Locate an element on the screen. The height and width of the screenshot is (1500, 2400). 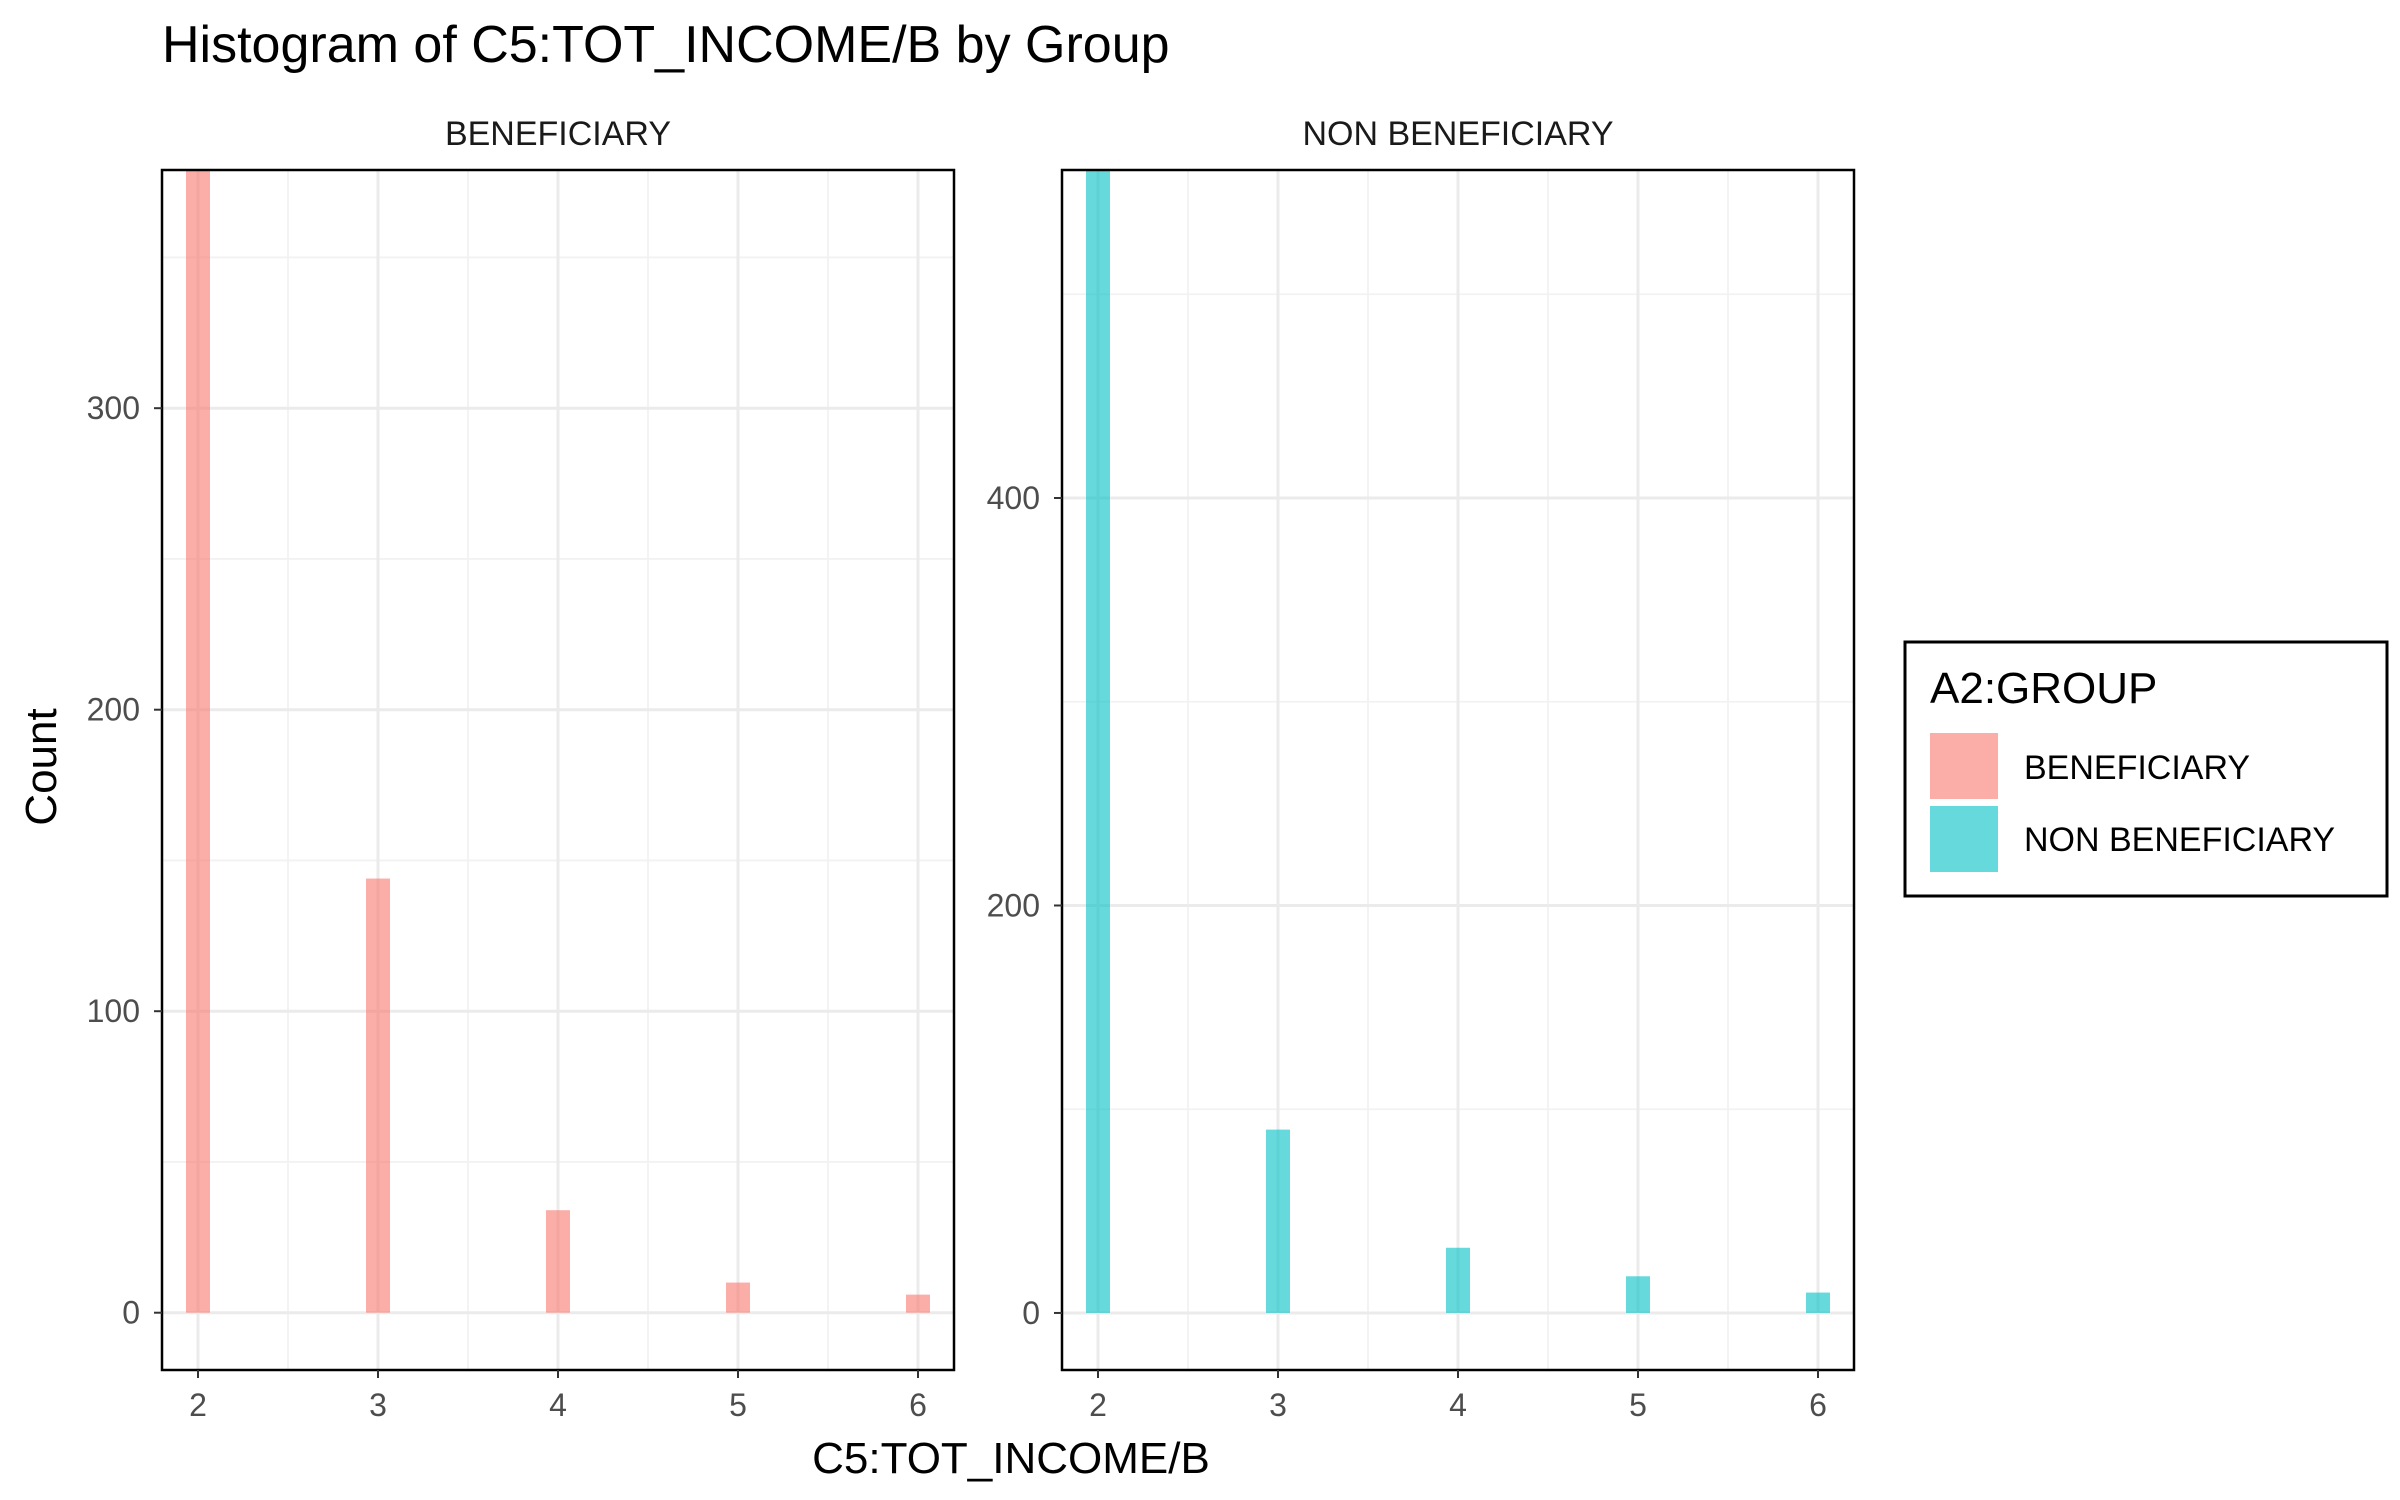
y-tick-label: 300 is located at coordinates (113, 408).